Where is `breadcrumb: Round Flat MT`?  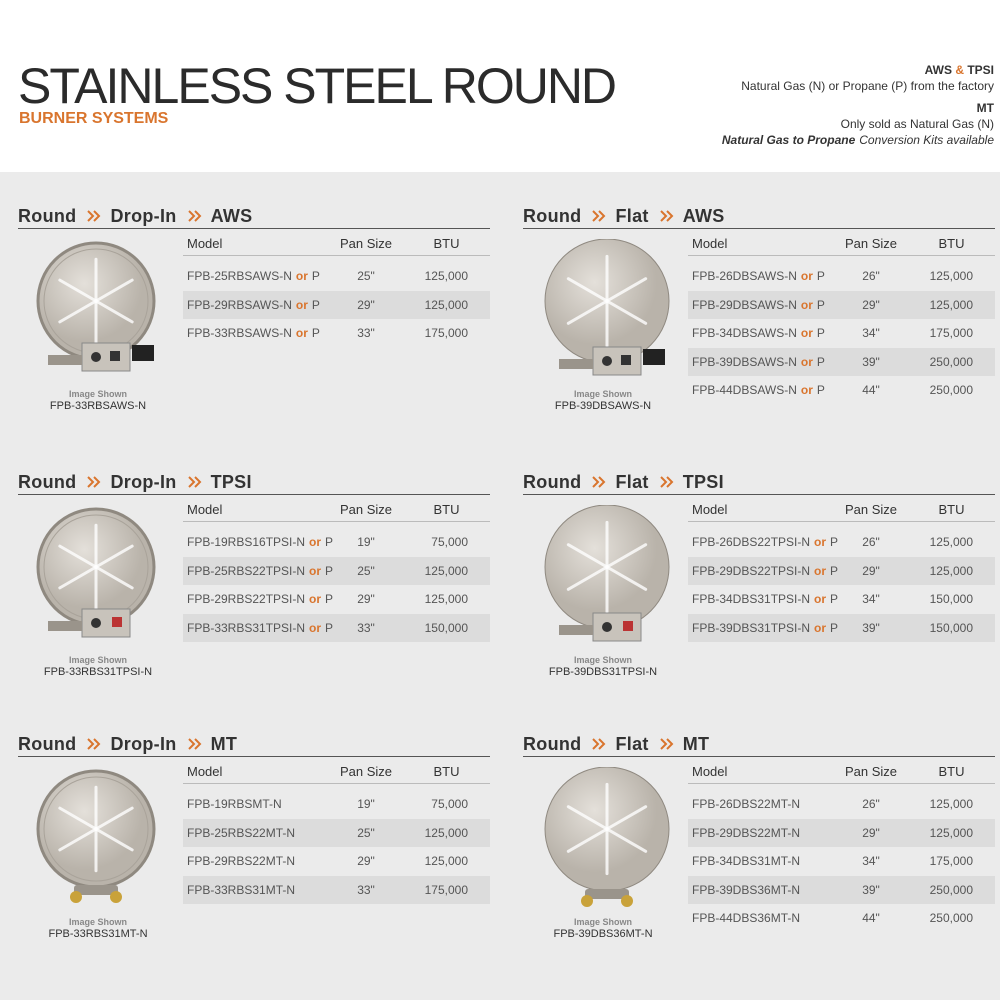
breadcrumb: Round Flat MT is located at coordinates (616, 744).